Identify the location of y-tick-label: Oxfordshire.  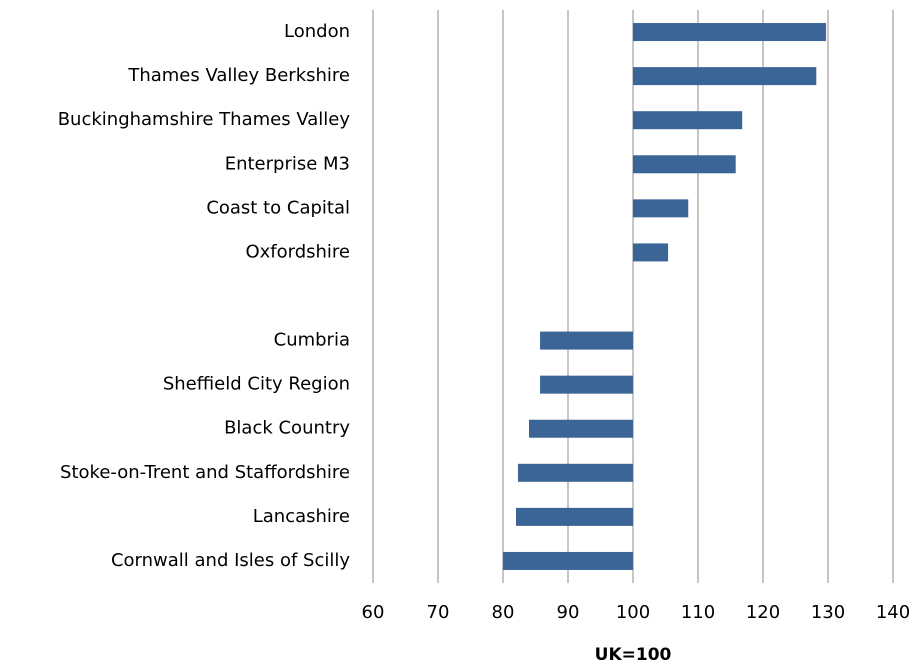
(297, 251).